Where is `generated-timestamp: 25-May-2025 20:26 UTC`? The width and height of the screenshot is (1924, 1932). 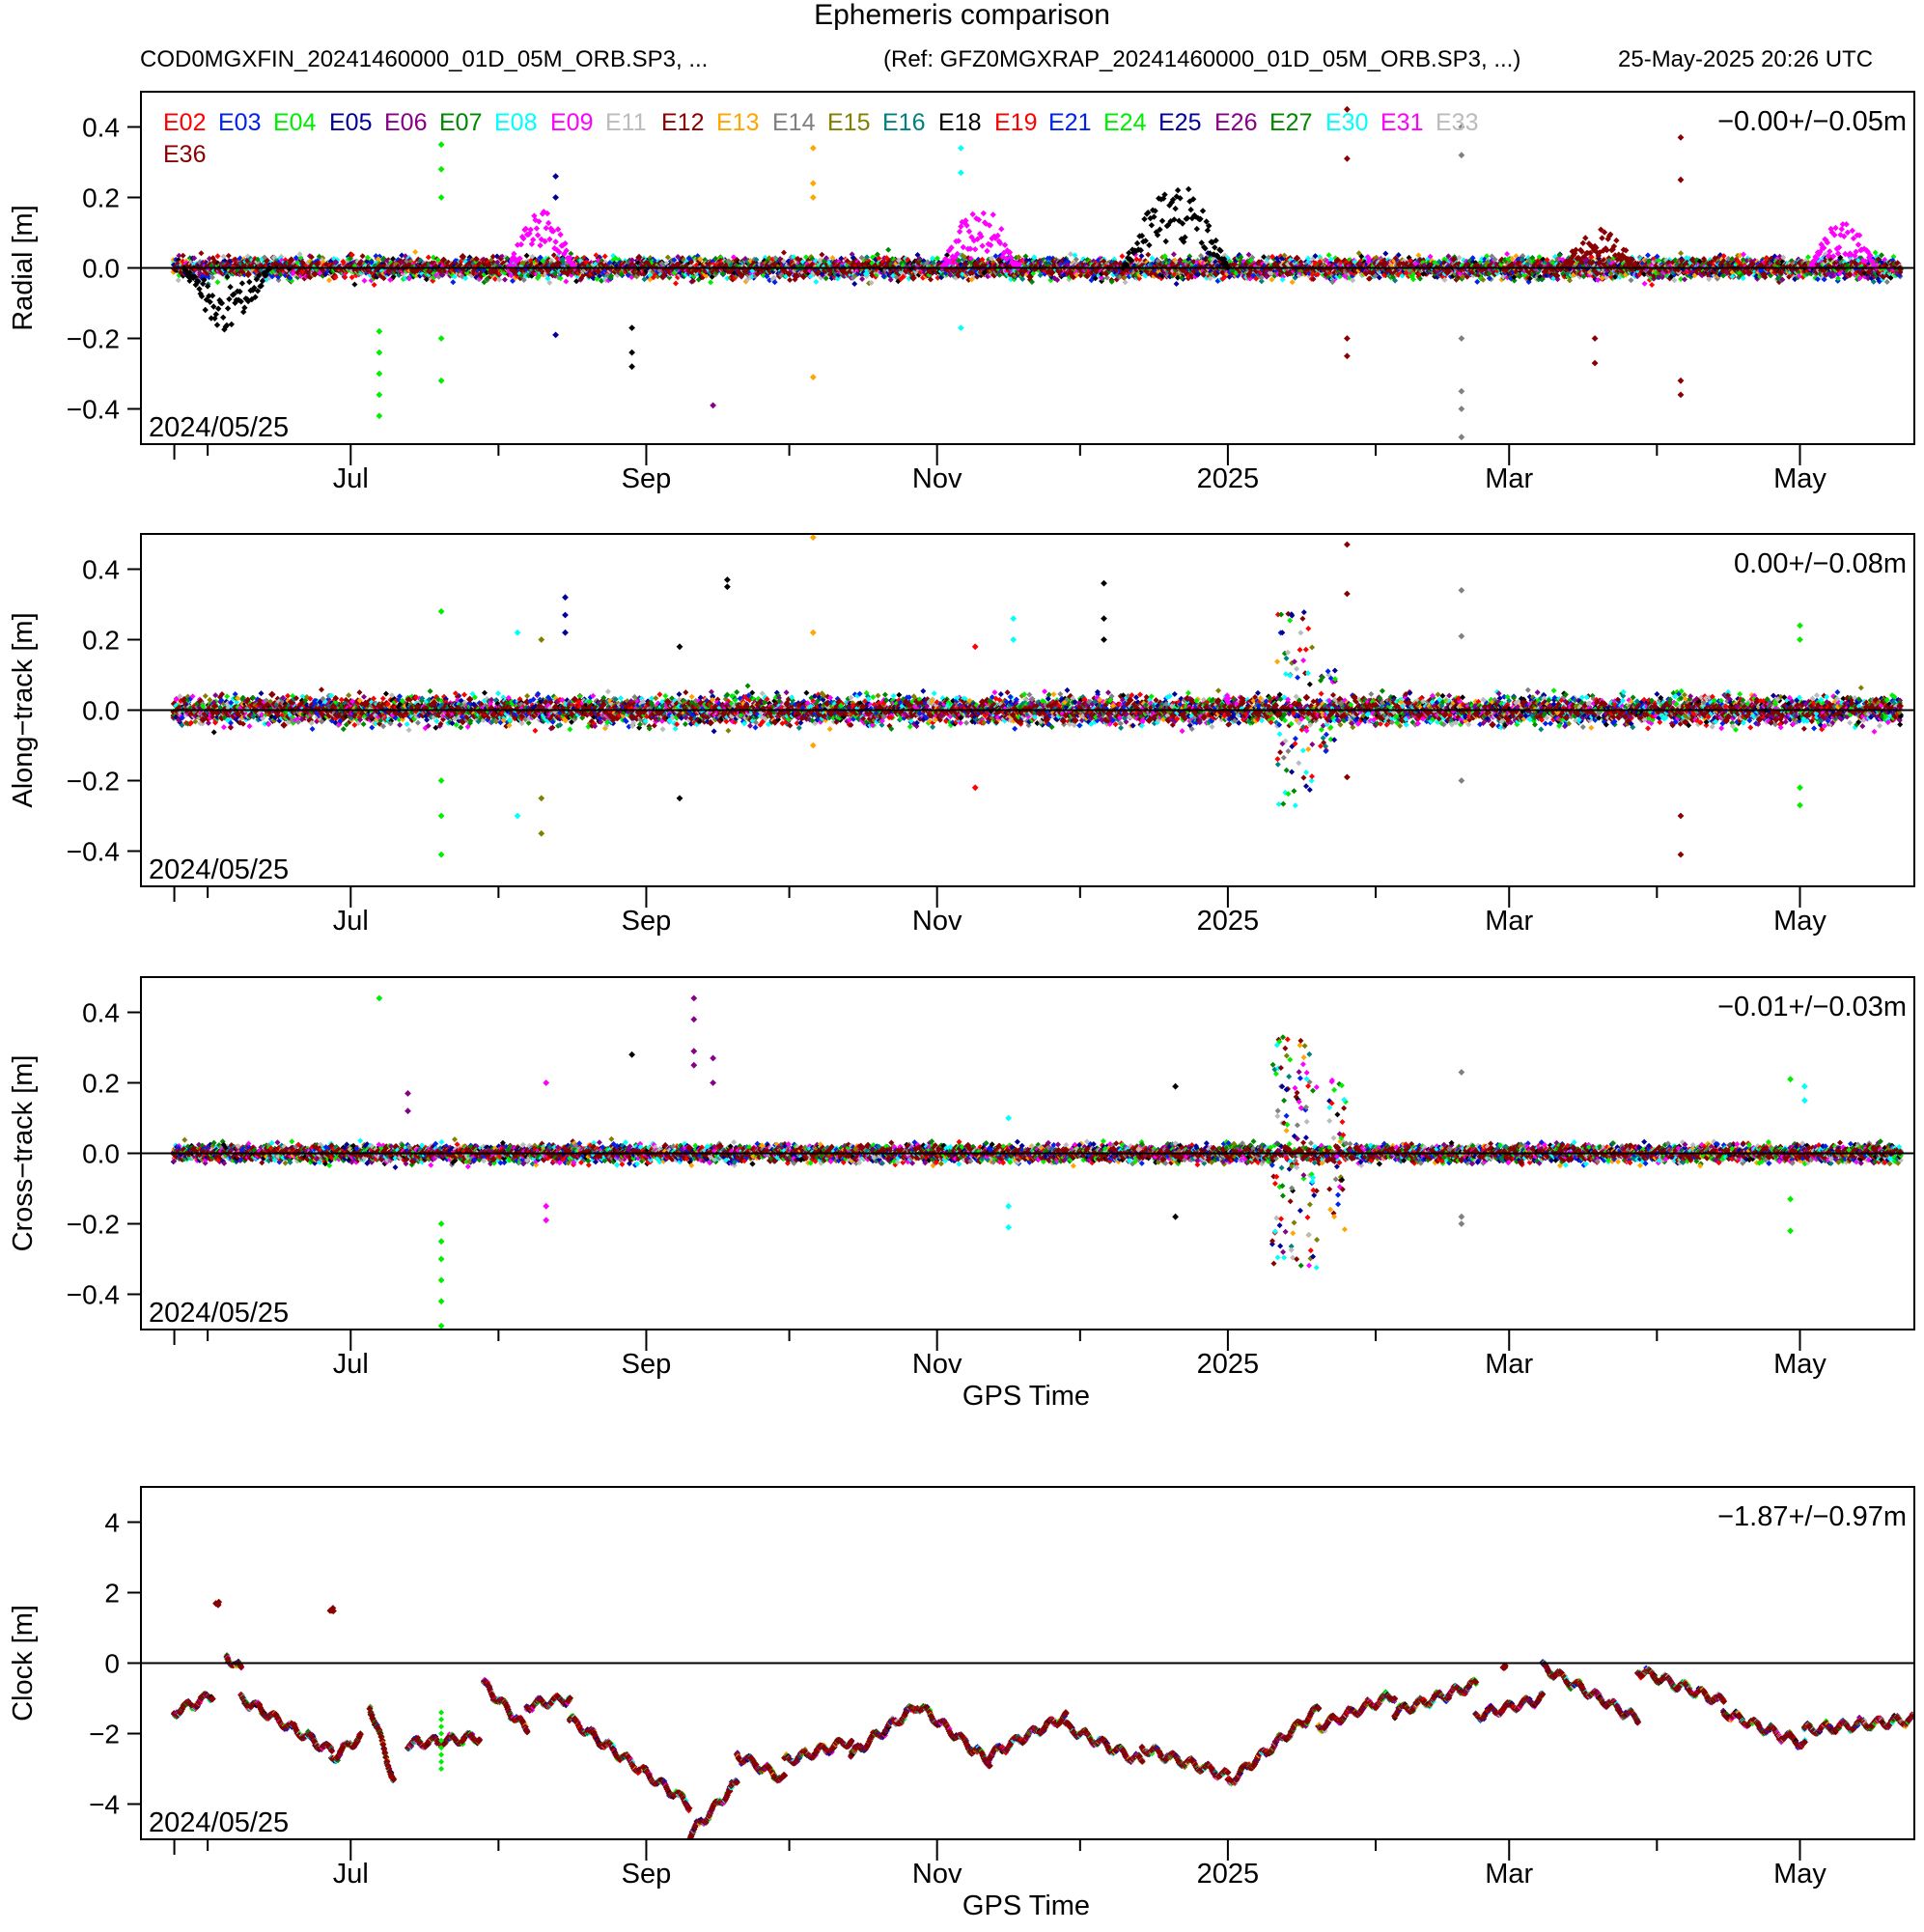
generated-timestamp: 25-May-2025 20:26 UTC is located at coordinates (1745, 60).